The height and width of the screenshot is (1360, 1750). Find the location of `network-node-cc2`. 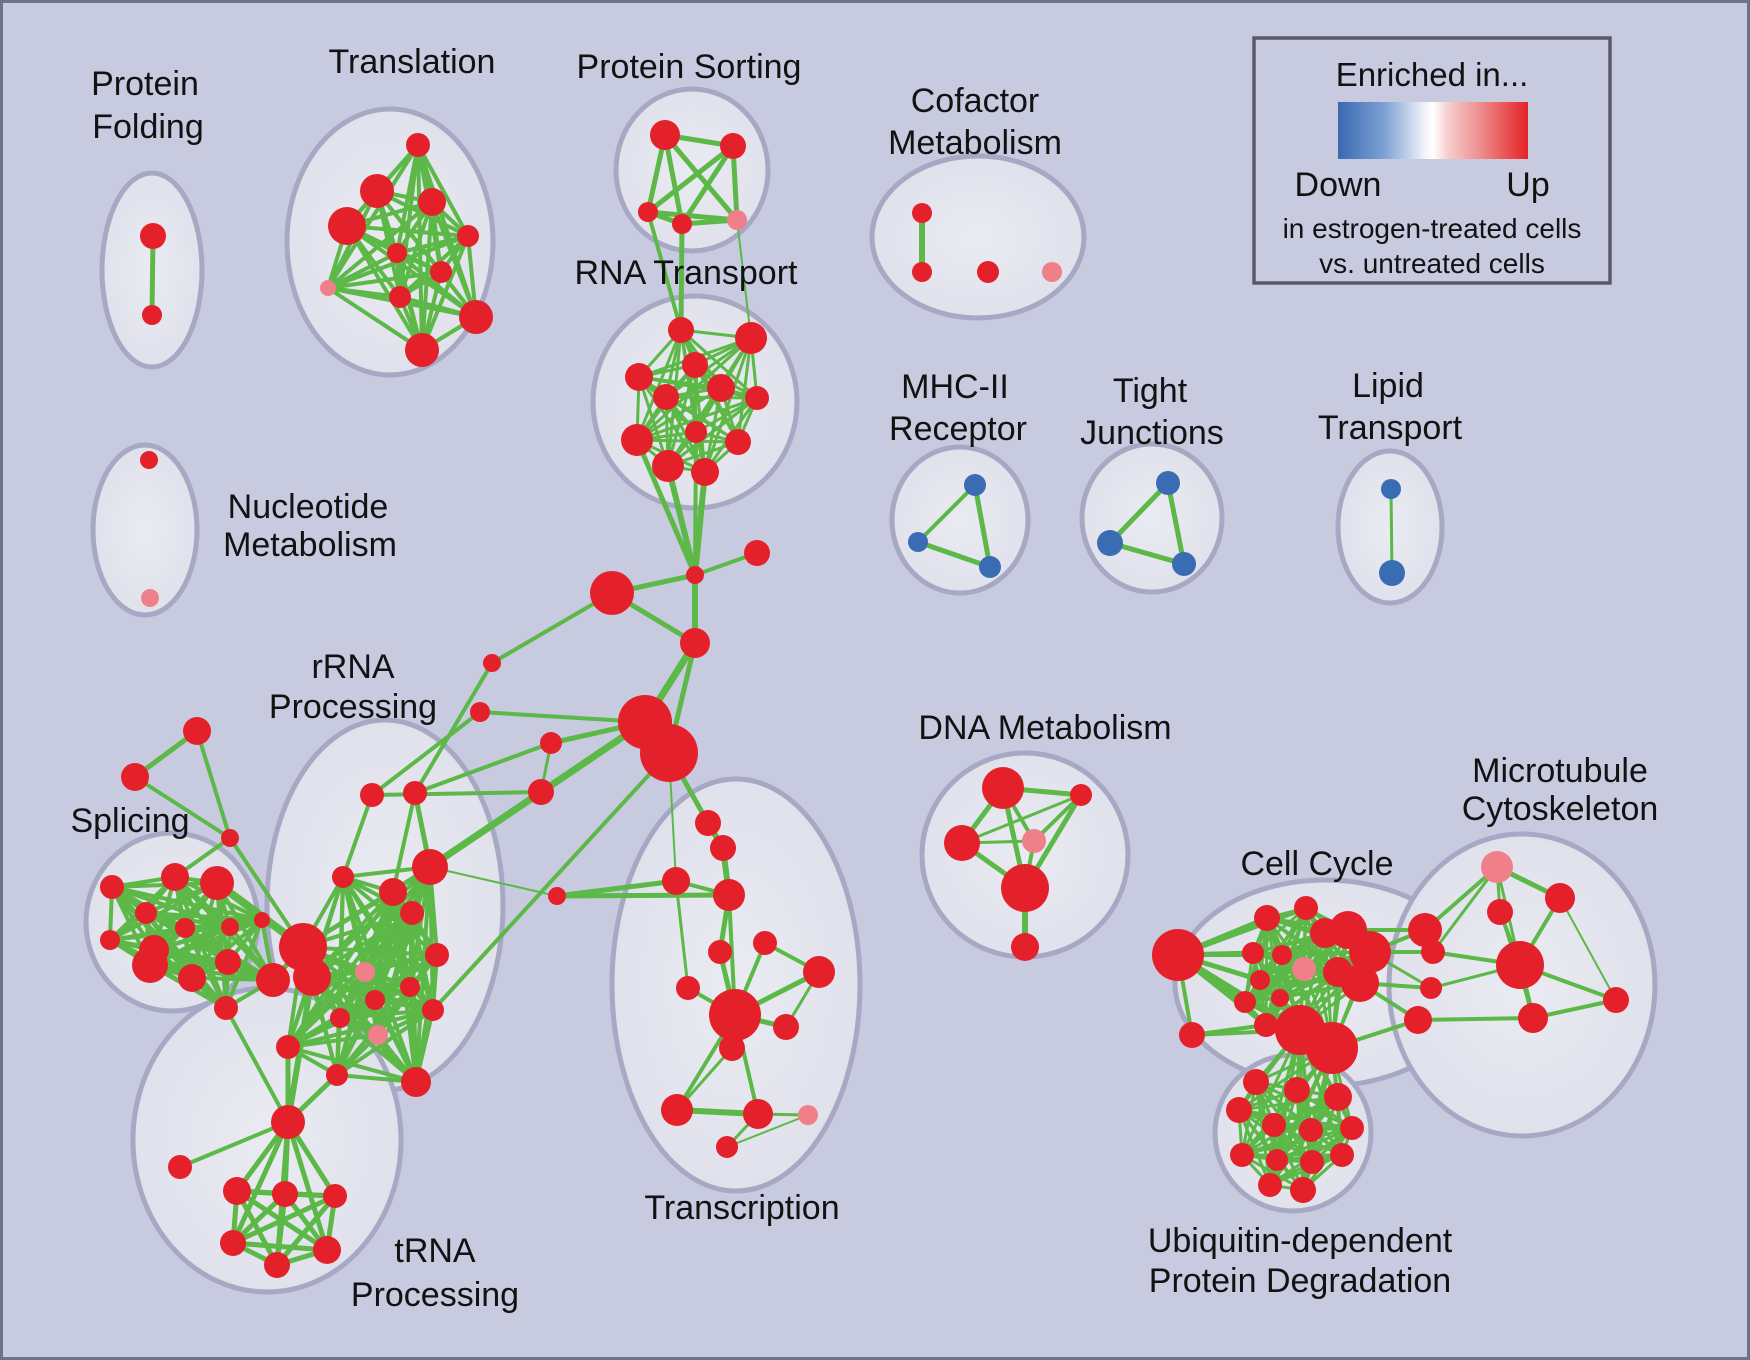

network-node-cc2 is located at coordinates (1306, 908).